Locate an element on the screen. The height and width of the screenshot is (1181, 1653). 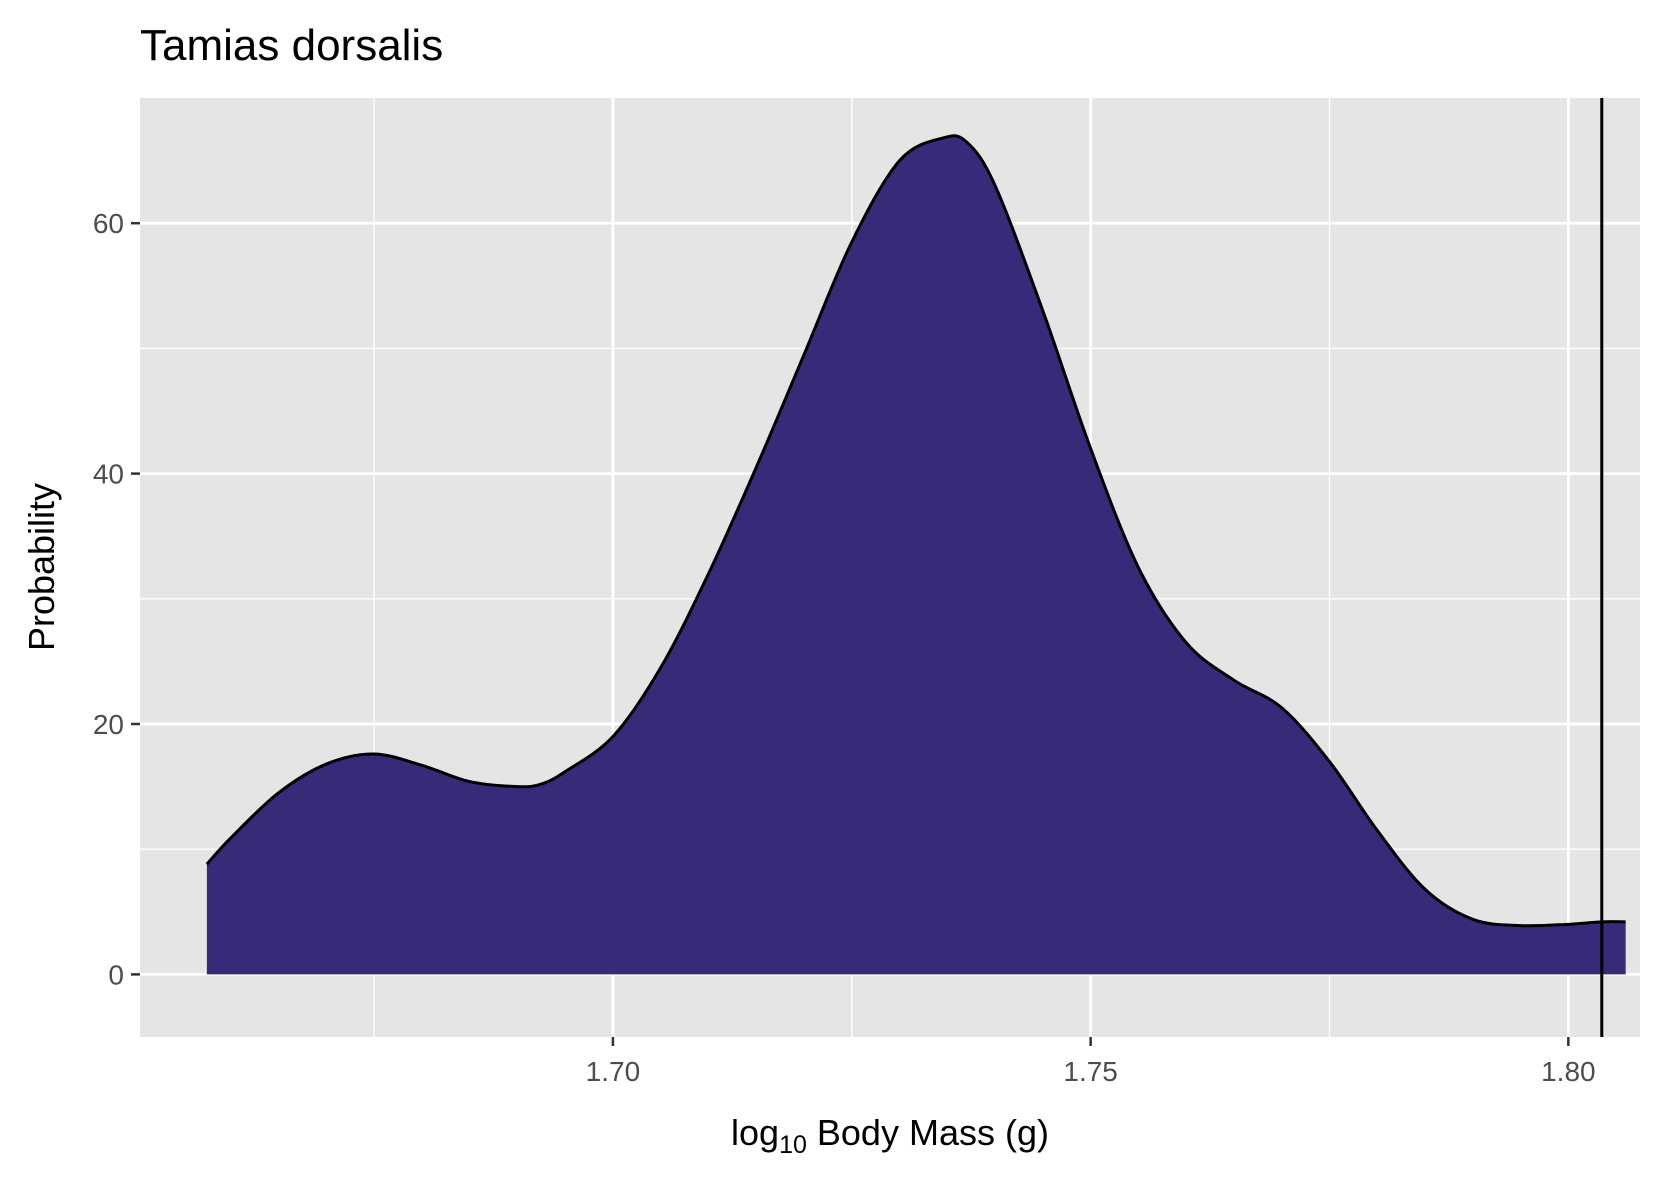
x-tick-label: 1.80 is located at coordinates (1568, 1071).